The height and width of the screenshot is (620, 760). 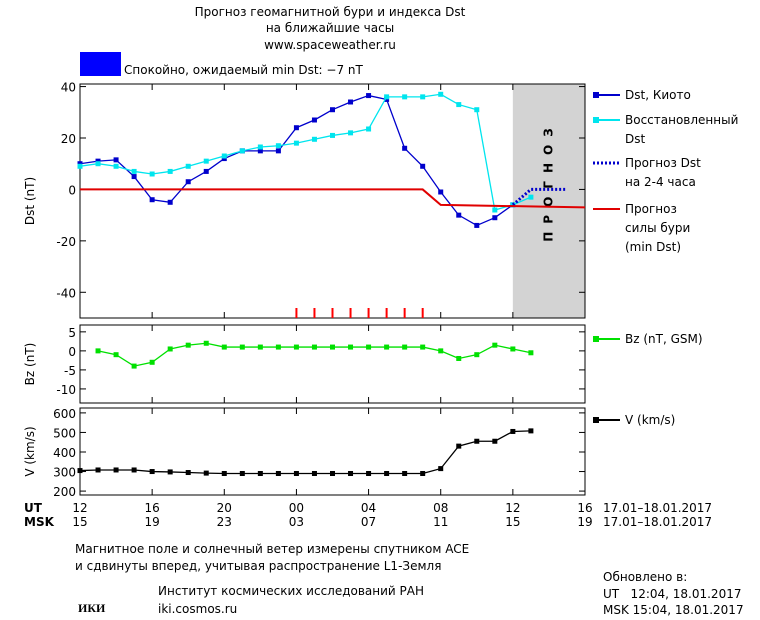 I want to click on y-tick-label: -40, so click(x=66, y=293).